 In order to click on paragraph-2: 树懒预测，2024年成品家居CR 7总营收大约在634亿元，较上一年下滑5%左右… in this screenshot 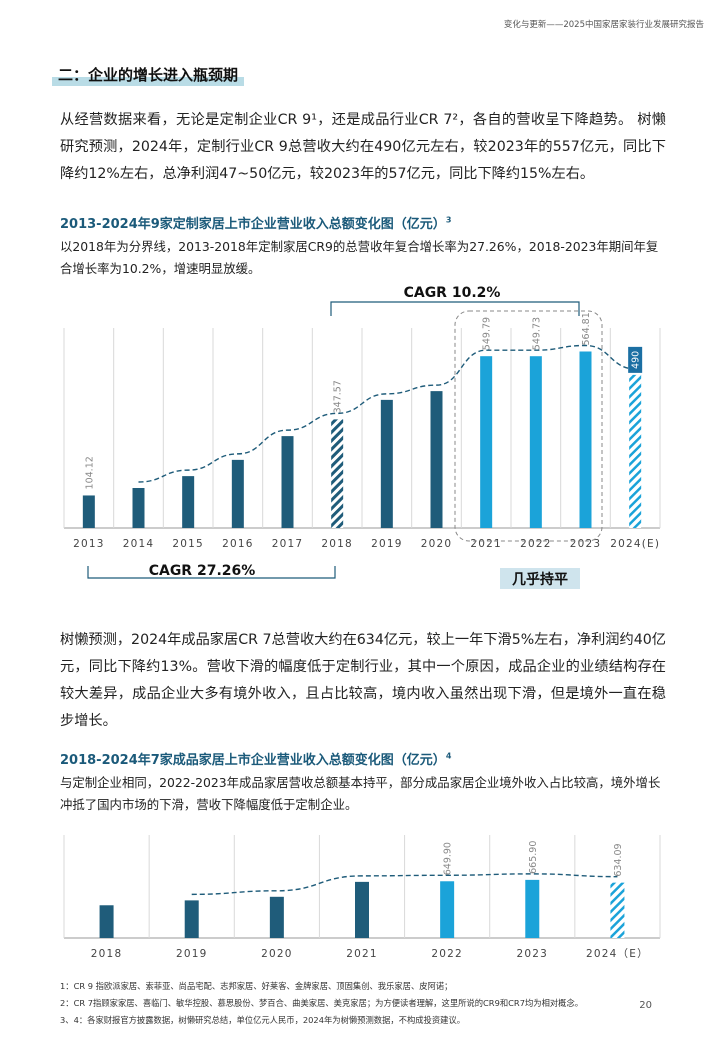, I will do `click(363, 680)`.